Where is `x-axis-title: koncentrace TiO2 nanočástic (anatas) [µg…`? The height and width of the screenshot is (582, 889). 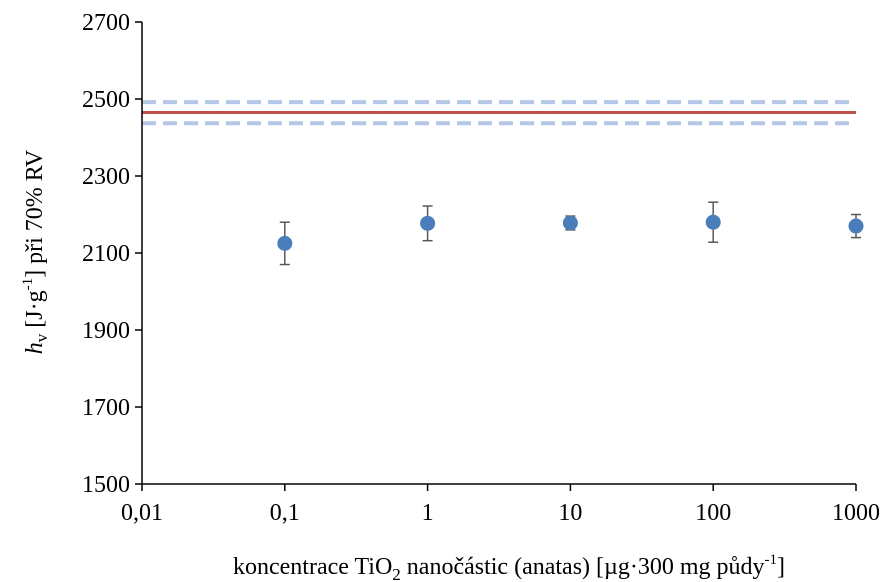 x-axis-title: koncentrace TiO2 nanočástic (anatas) [µg… is located at coordinates (509, 567).